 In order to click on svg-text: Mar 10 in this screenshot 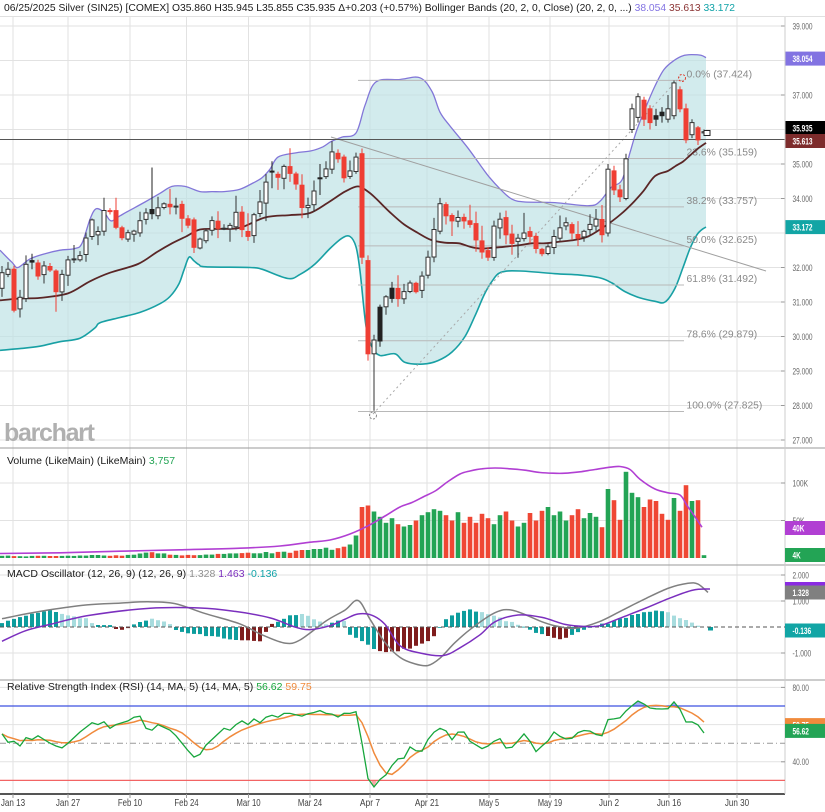, I will do `click(248, 803)`.